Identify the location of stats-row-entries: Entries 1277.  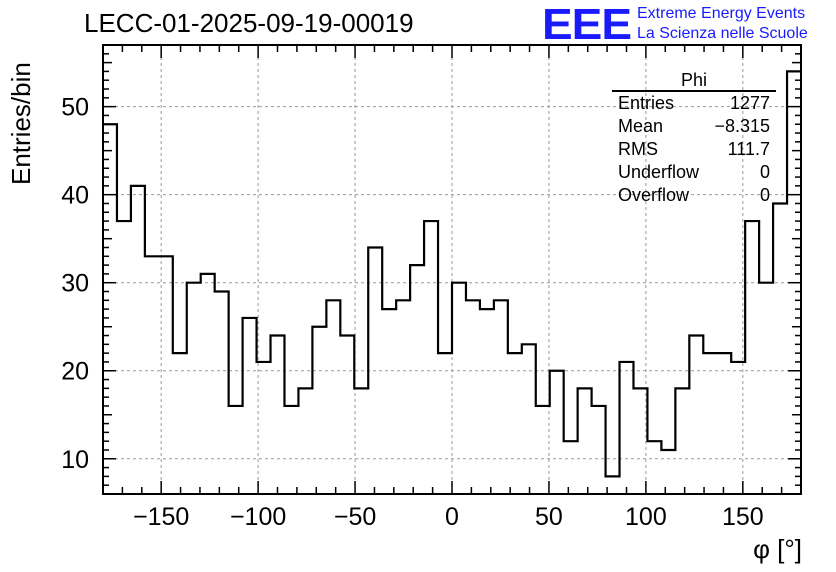
(694, 103).